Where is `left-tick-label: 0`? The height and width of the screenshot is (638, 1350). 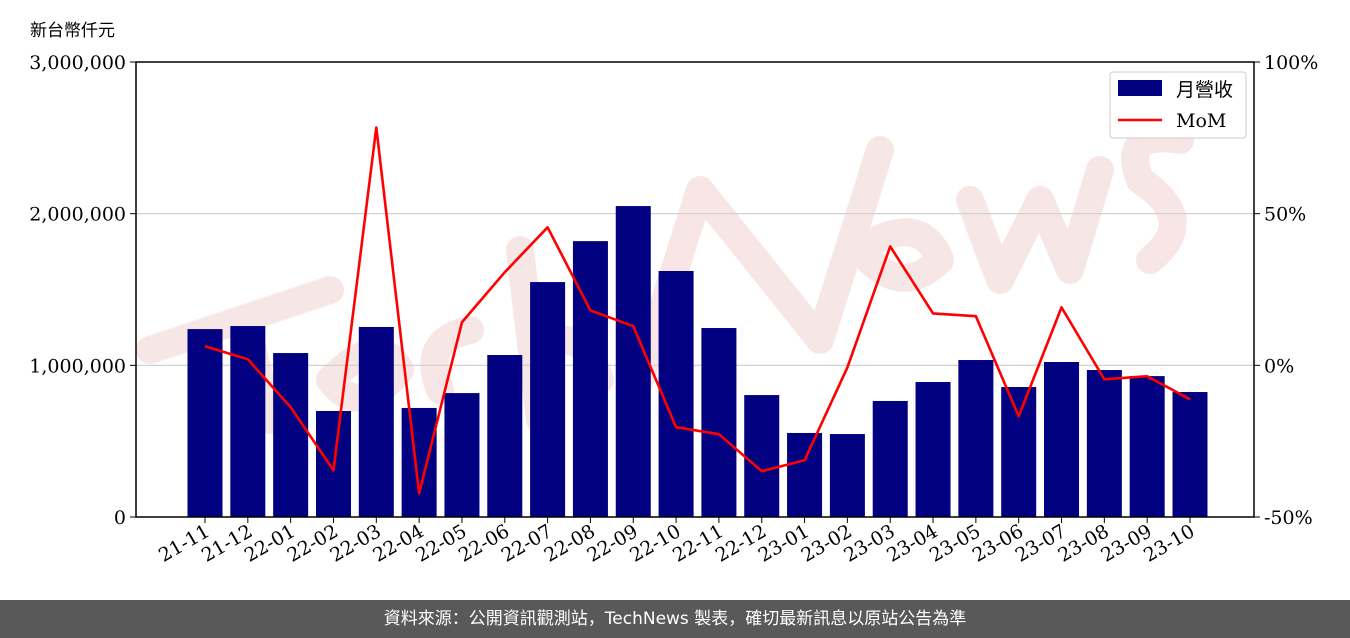
left-tick-label: 0 is located at coordinates (120, 518).